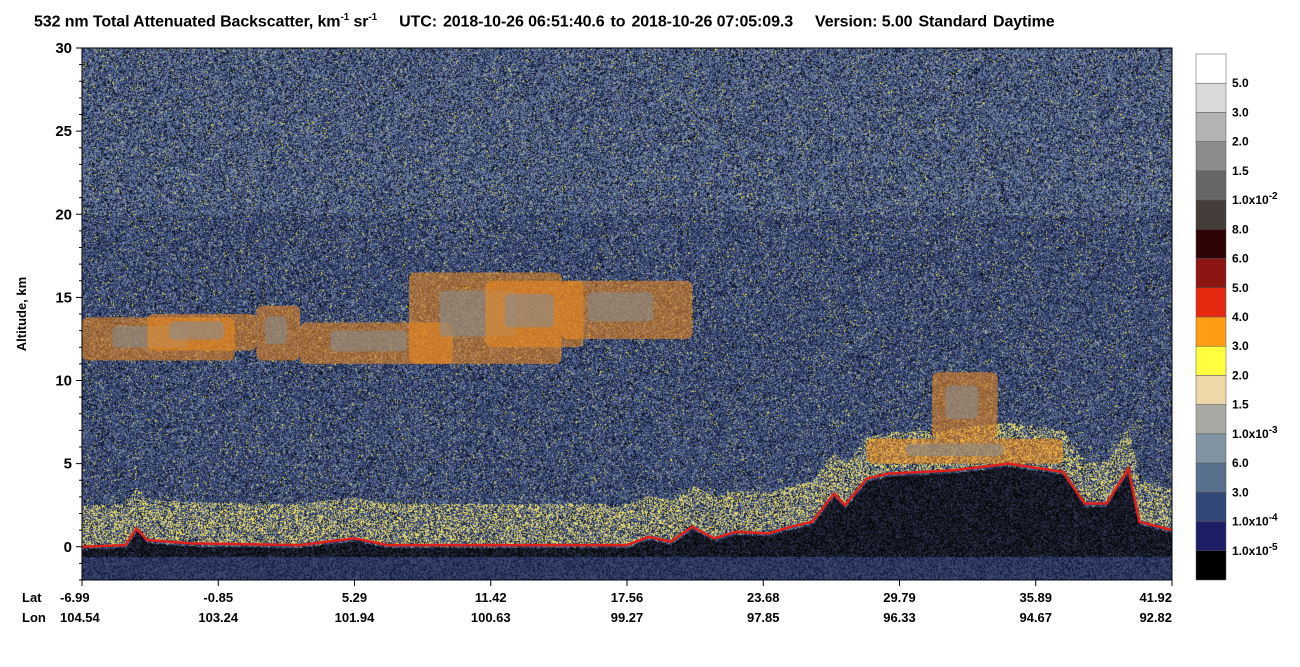  I want to click on colorbar-label: 8.0, so click(1240, 229).